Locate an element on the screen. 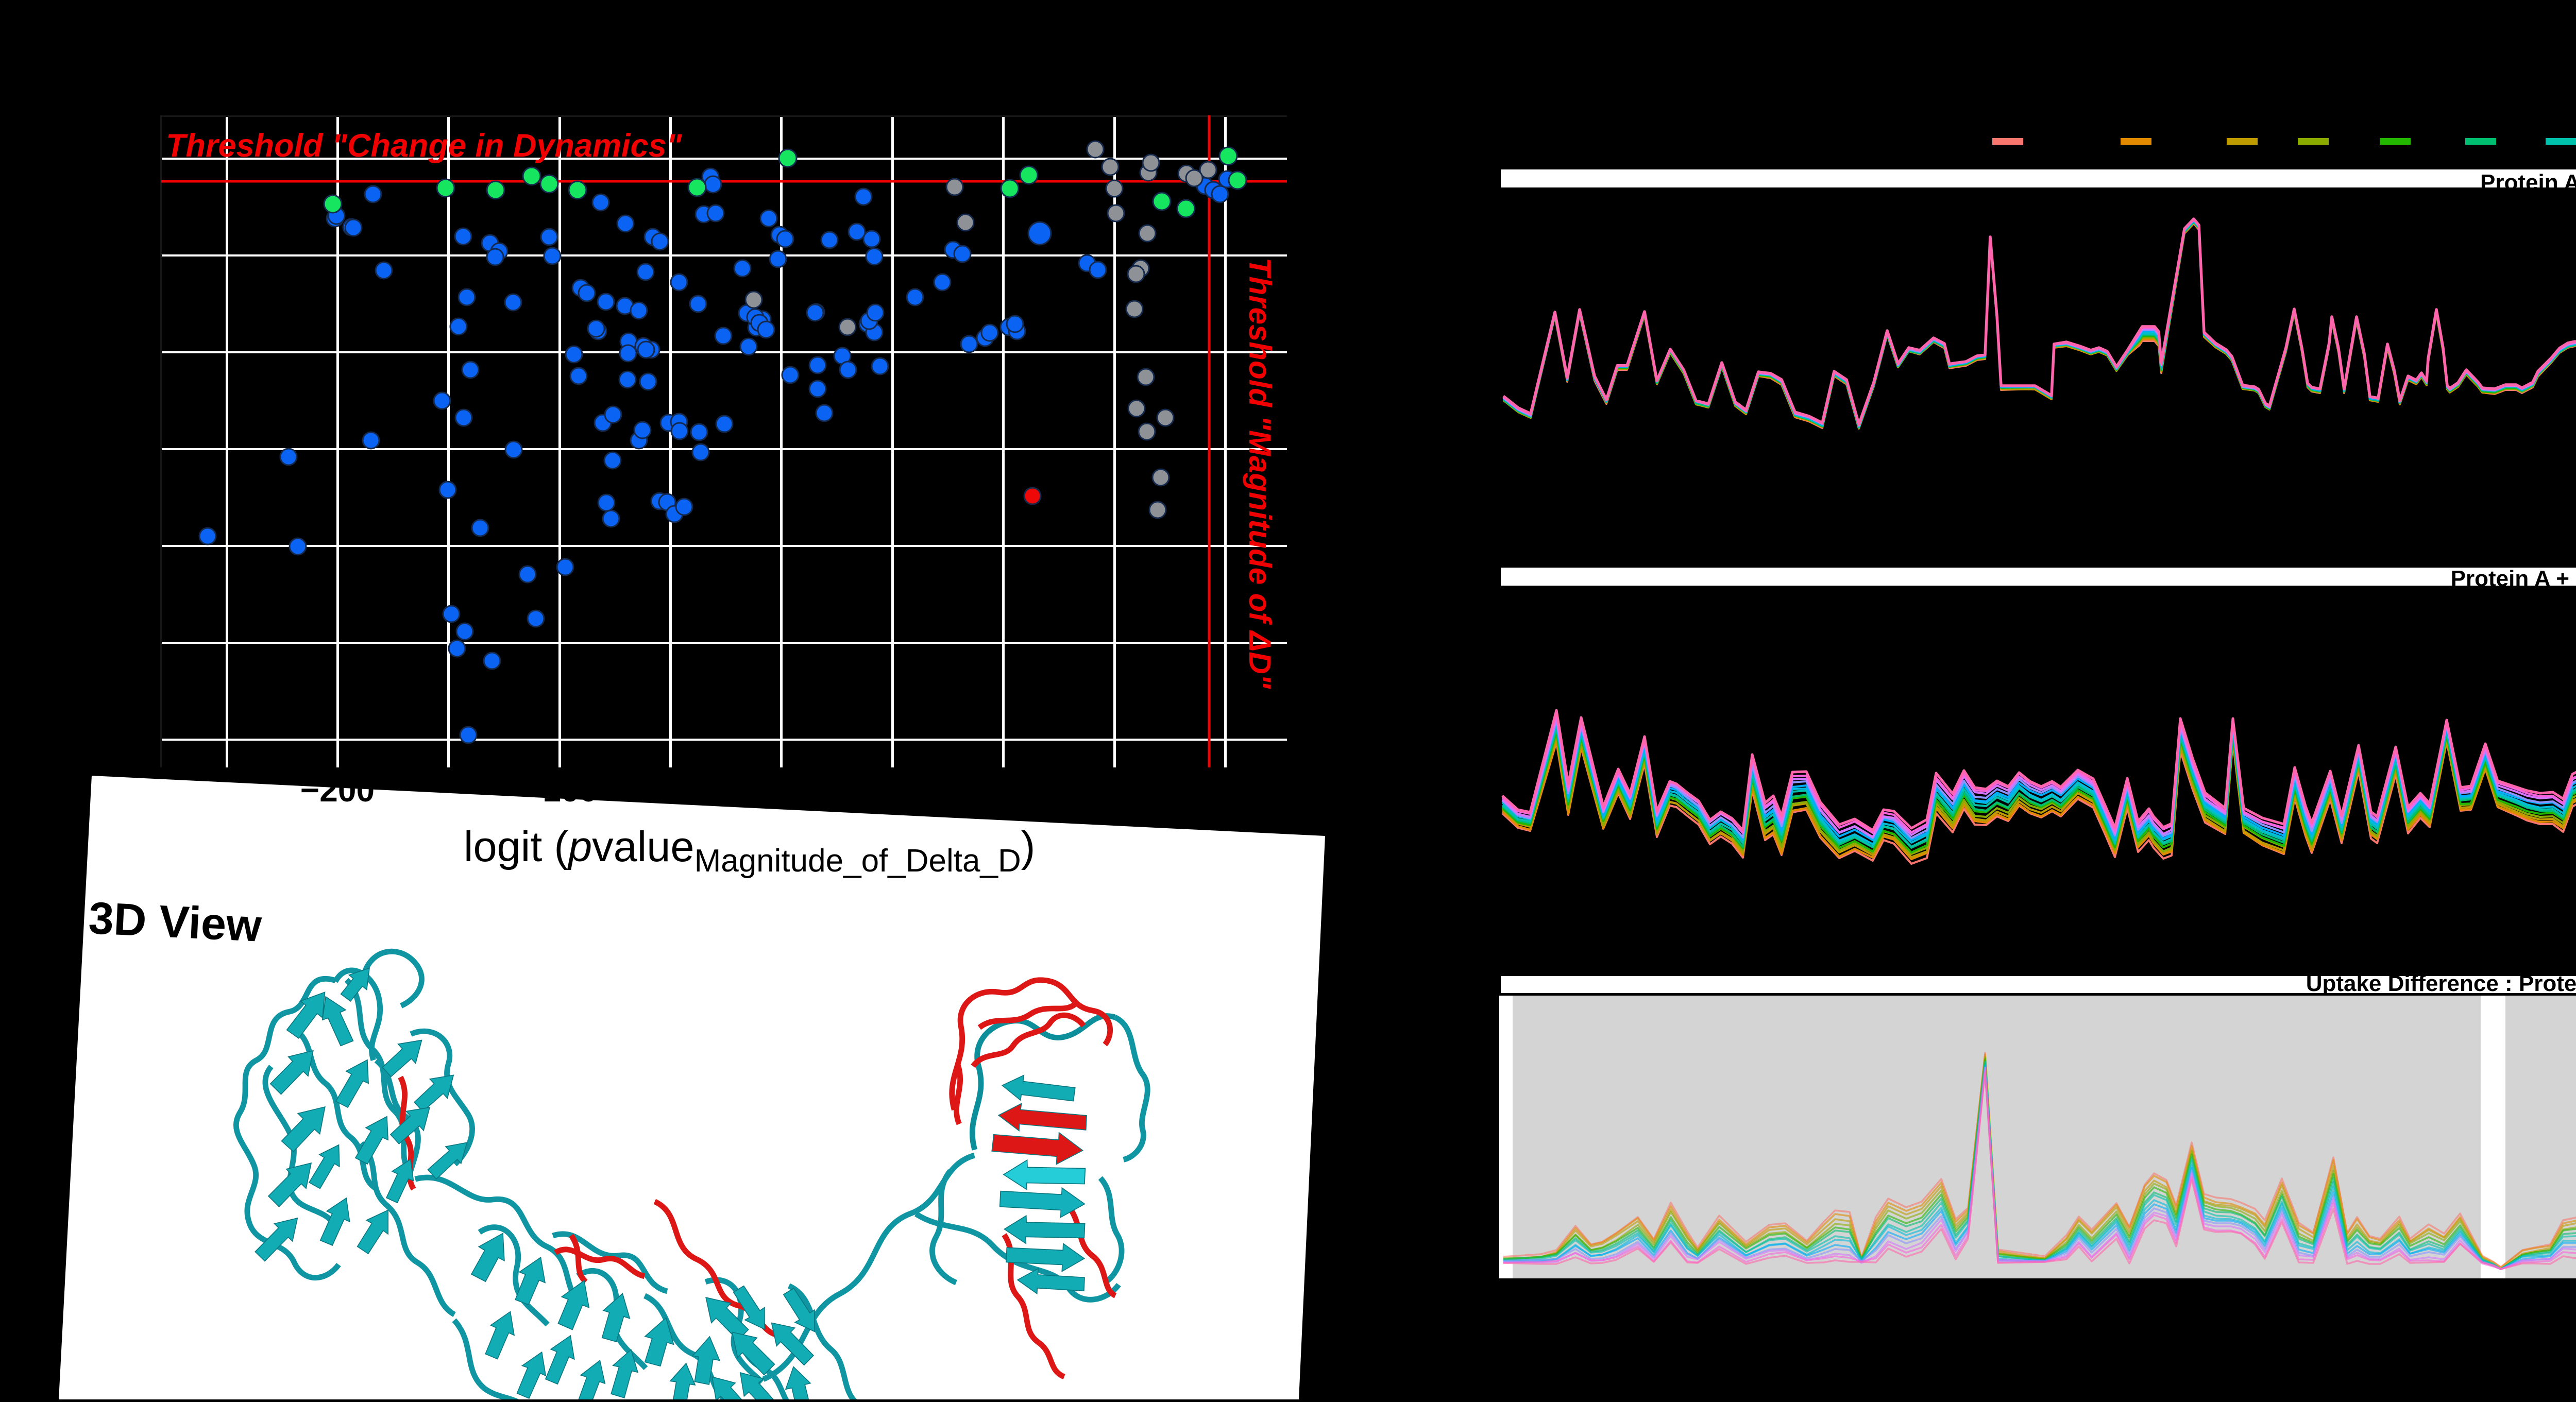  svg-text: Threshold "Magnitude of ΔD" is located at coordinates (1260, 474).